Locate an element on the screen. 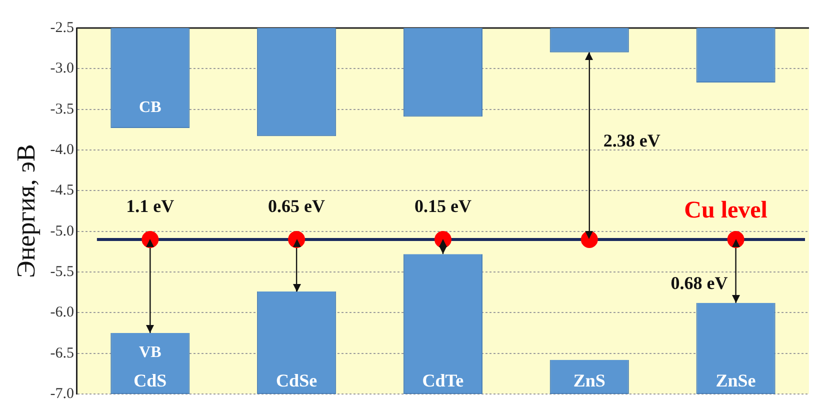 The height and width of the screenshot is (414, 827). x-tick-label: ZnS is located at coordinates (589, 380).